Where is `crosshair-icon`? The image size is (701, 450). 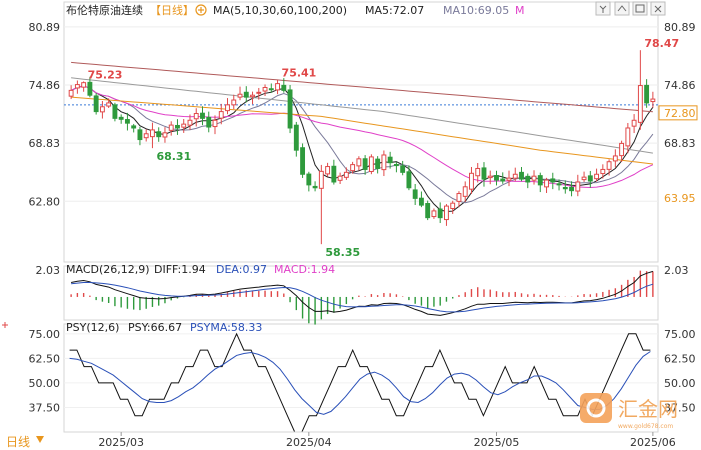
crosshair-icon is located at coordinates (5, 325).